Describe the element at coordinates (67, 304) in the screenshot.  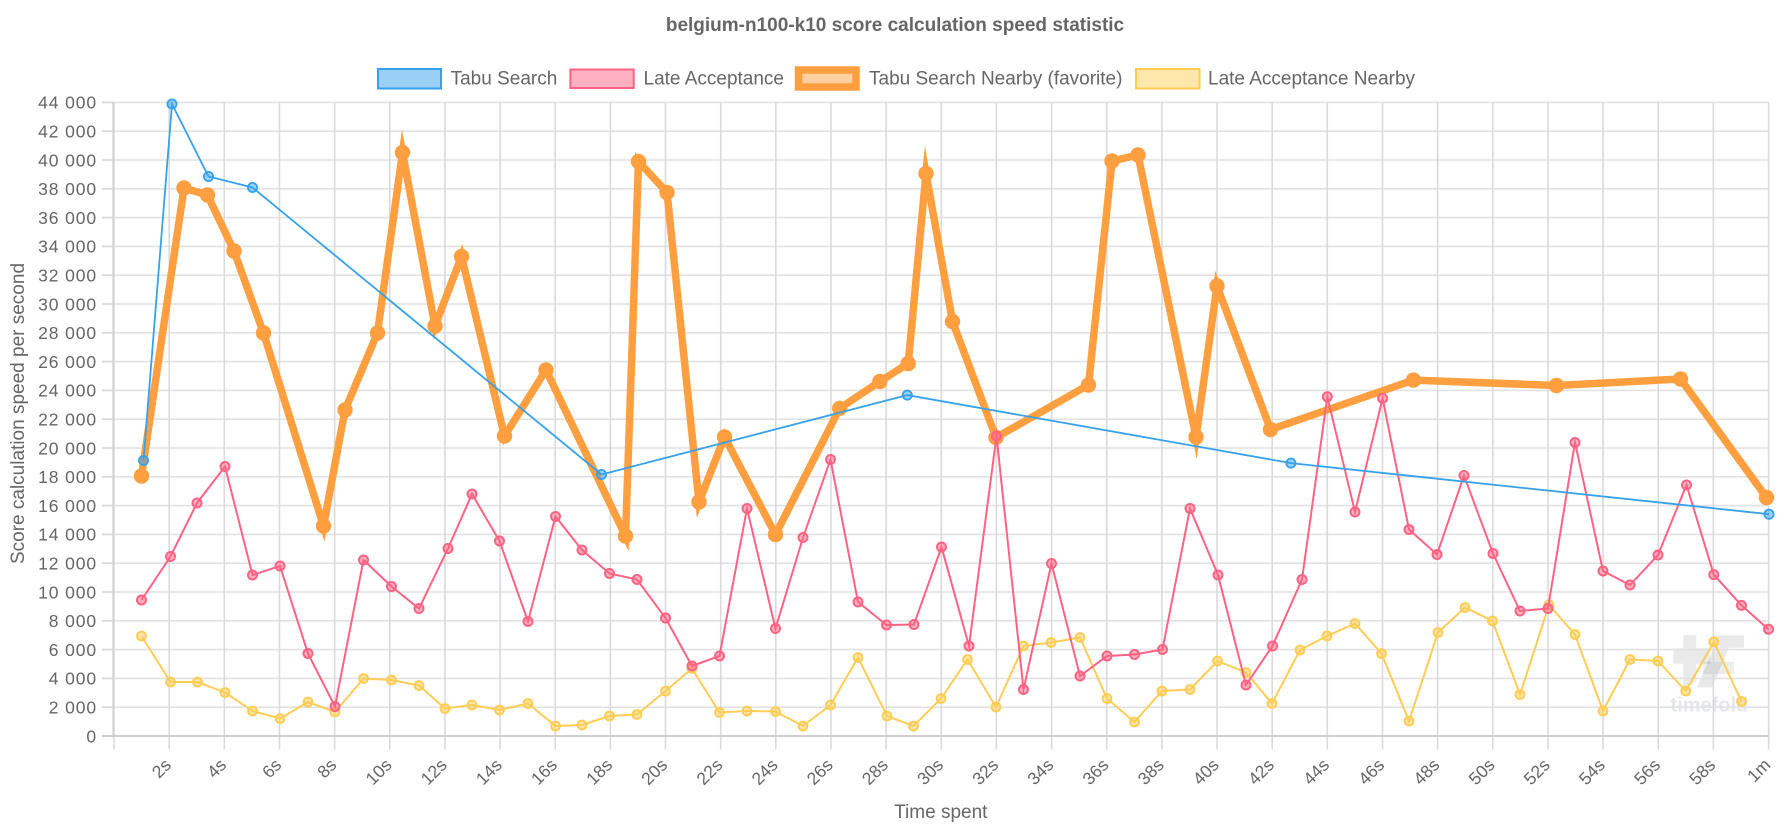
I see `svg-text: 30 000` at that location.